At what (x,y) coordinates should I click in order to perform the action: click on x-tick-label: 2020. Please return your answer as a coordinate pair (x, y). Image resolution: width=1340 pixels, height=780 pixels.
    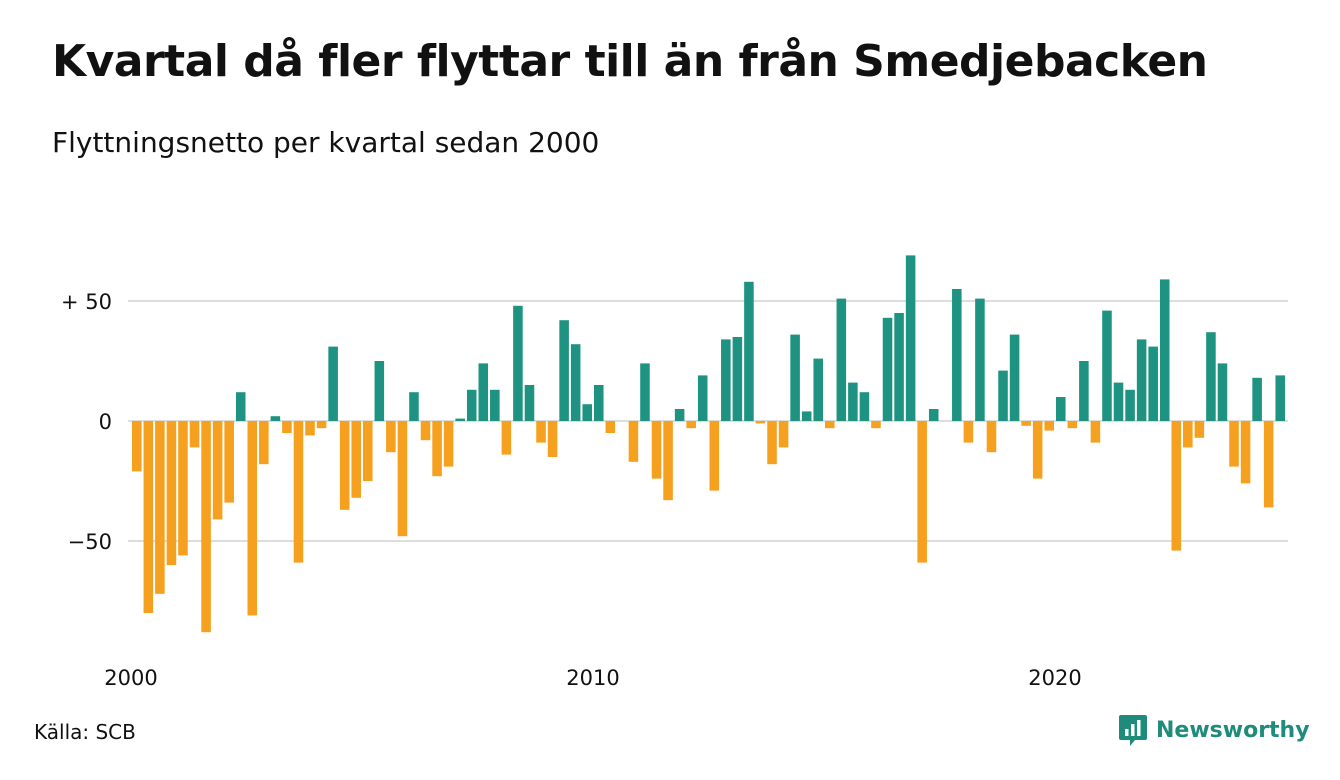
    Looking at the image, I should click on (1054, 678).